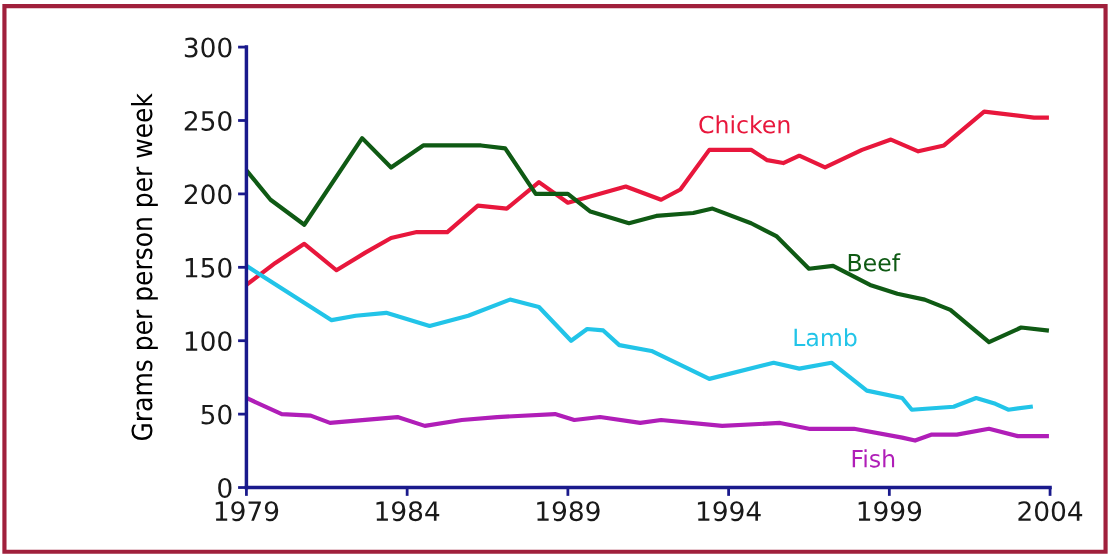  What do you see at coordinates (744, 124) in the screenshot?
I see `series-label: Chicken` at bounding box center [744, 124].